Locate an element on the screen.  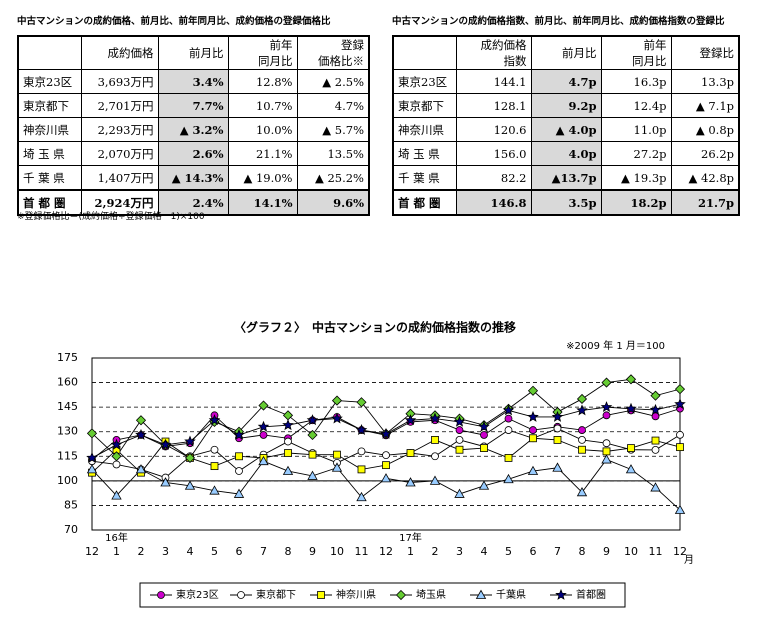
cell: 12.8% is located at coordinates (262, 81).